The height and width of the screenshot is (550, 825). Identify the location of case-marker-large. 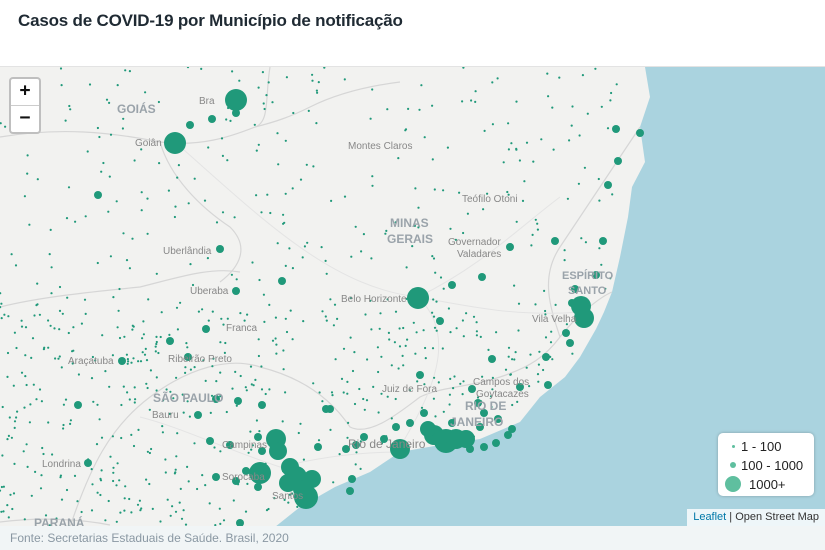
(466, 439).